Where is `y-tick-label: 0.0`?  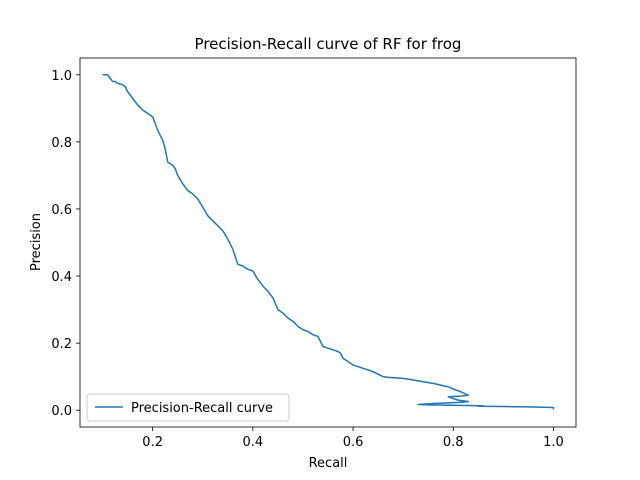 y-tick-label: 0.0 is located at coordinates (61, 411).